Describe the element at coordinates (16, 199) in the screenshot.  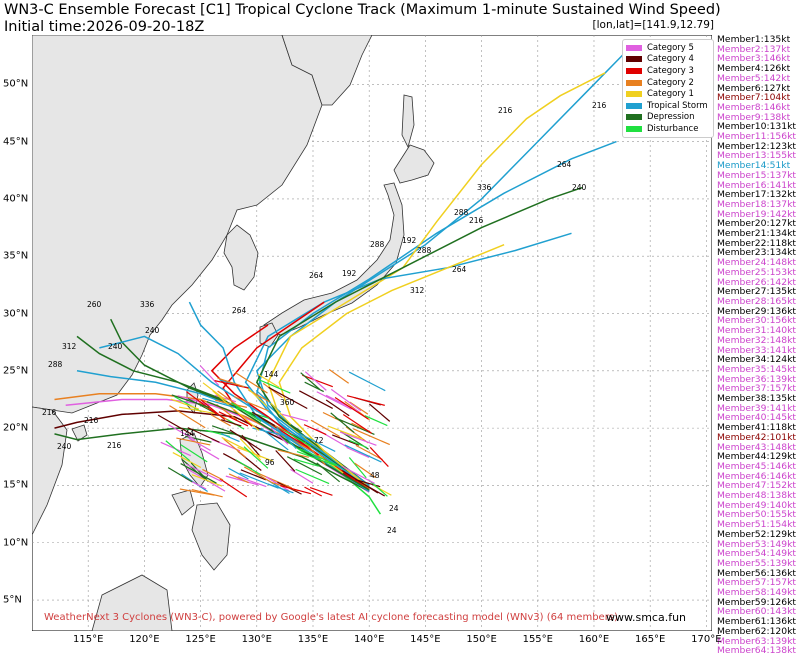
I see `y-tick-label: 40°N` at that location.